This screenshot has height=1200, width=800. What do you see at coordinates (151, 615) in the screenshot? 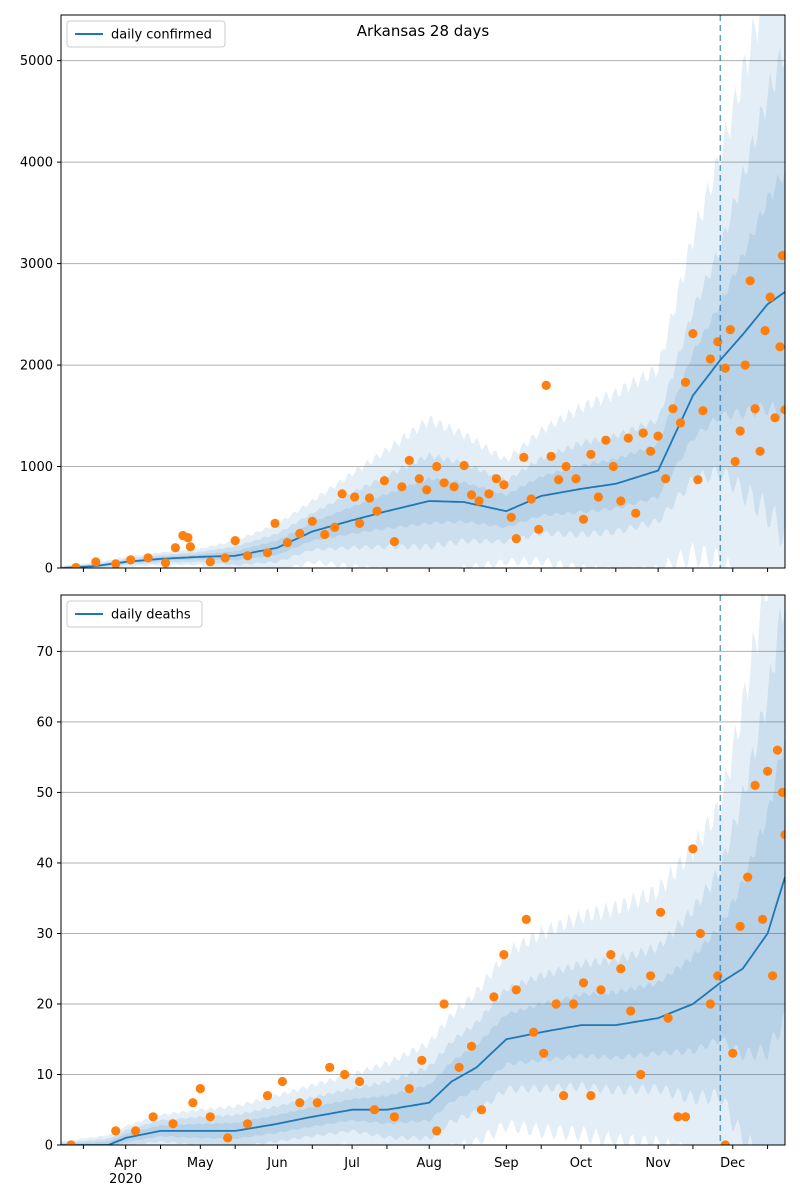
I see `legend-label: daily deaths` at bounding box center [151, 615].